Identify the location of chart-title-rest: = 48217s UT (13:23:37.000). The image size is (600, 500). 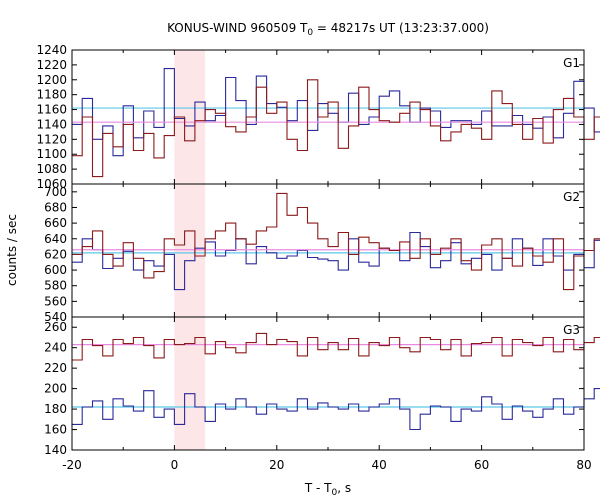
(401, 28).